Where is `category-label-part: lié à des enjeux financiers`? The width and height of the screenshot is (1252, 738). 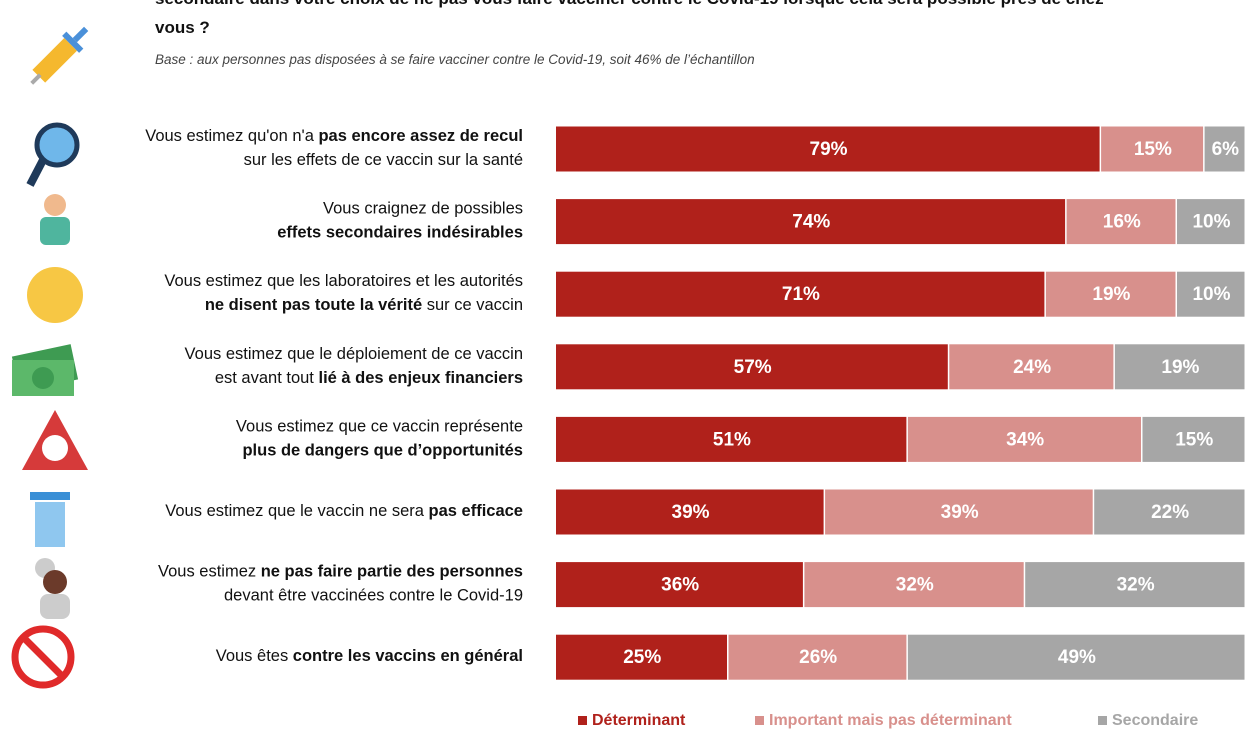 category-label-part: lié à des enjeux financiers is located at coordinates (420, 378).